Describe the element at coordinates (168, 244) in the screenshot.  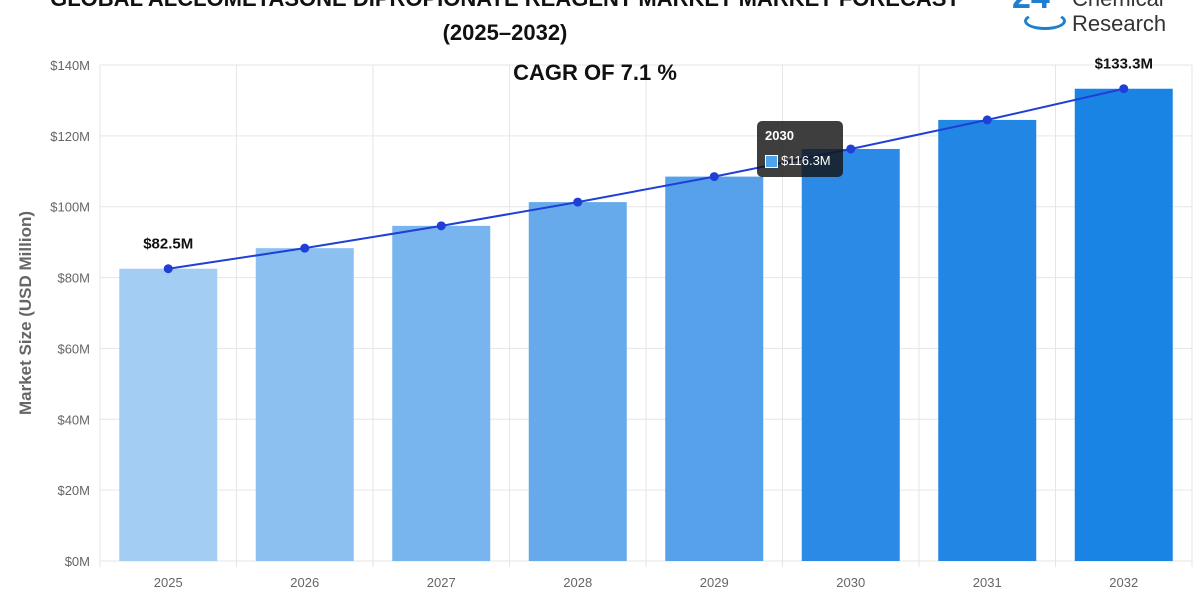
I see `data-label-2025: $82.5M` at that location.